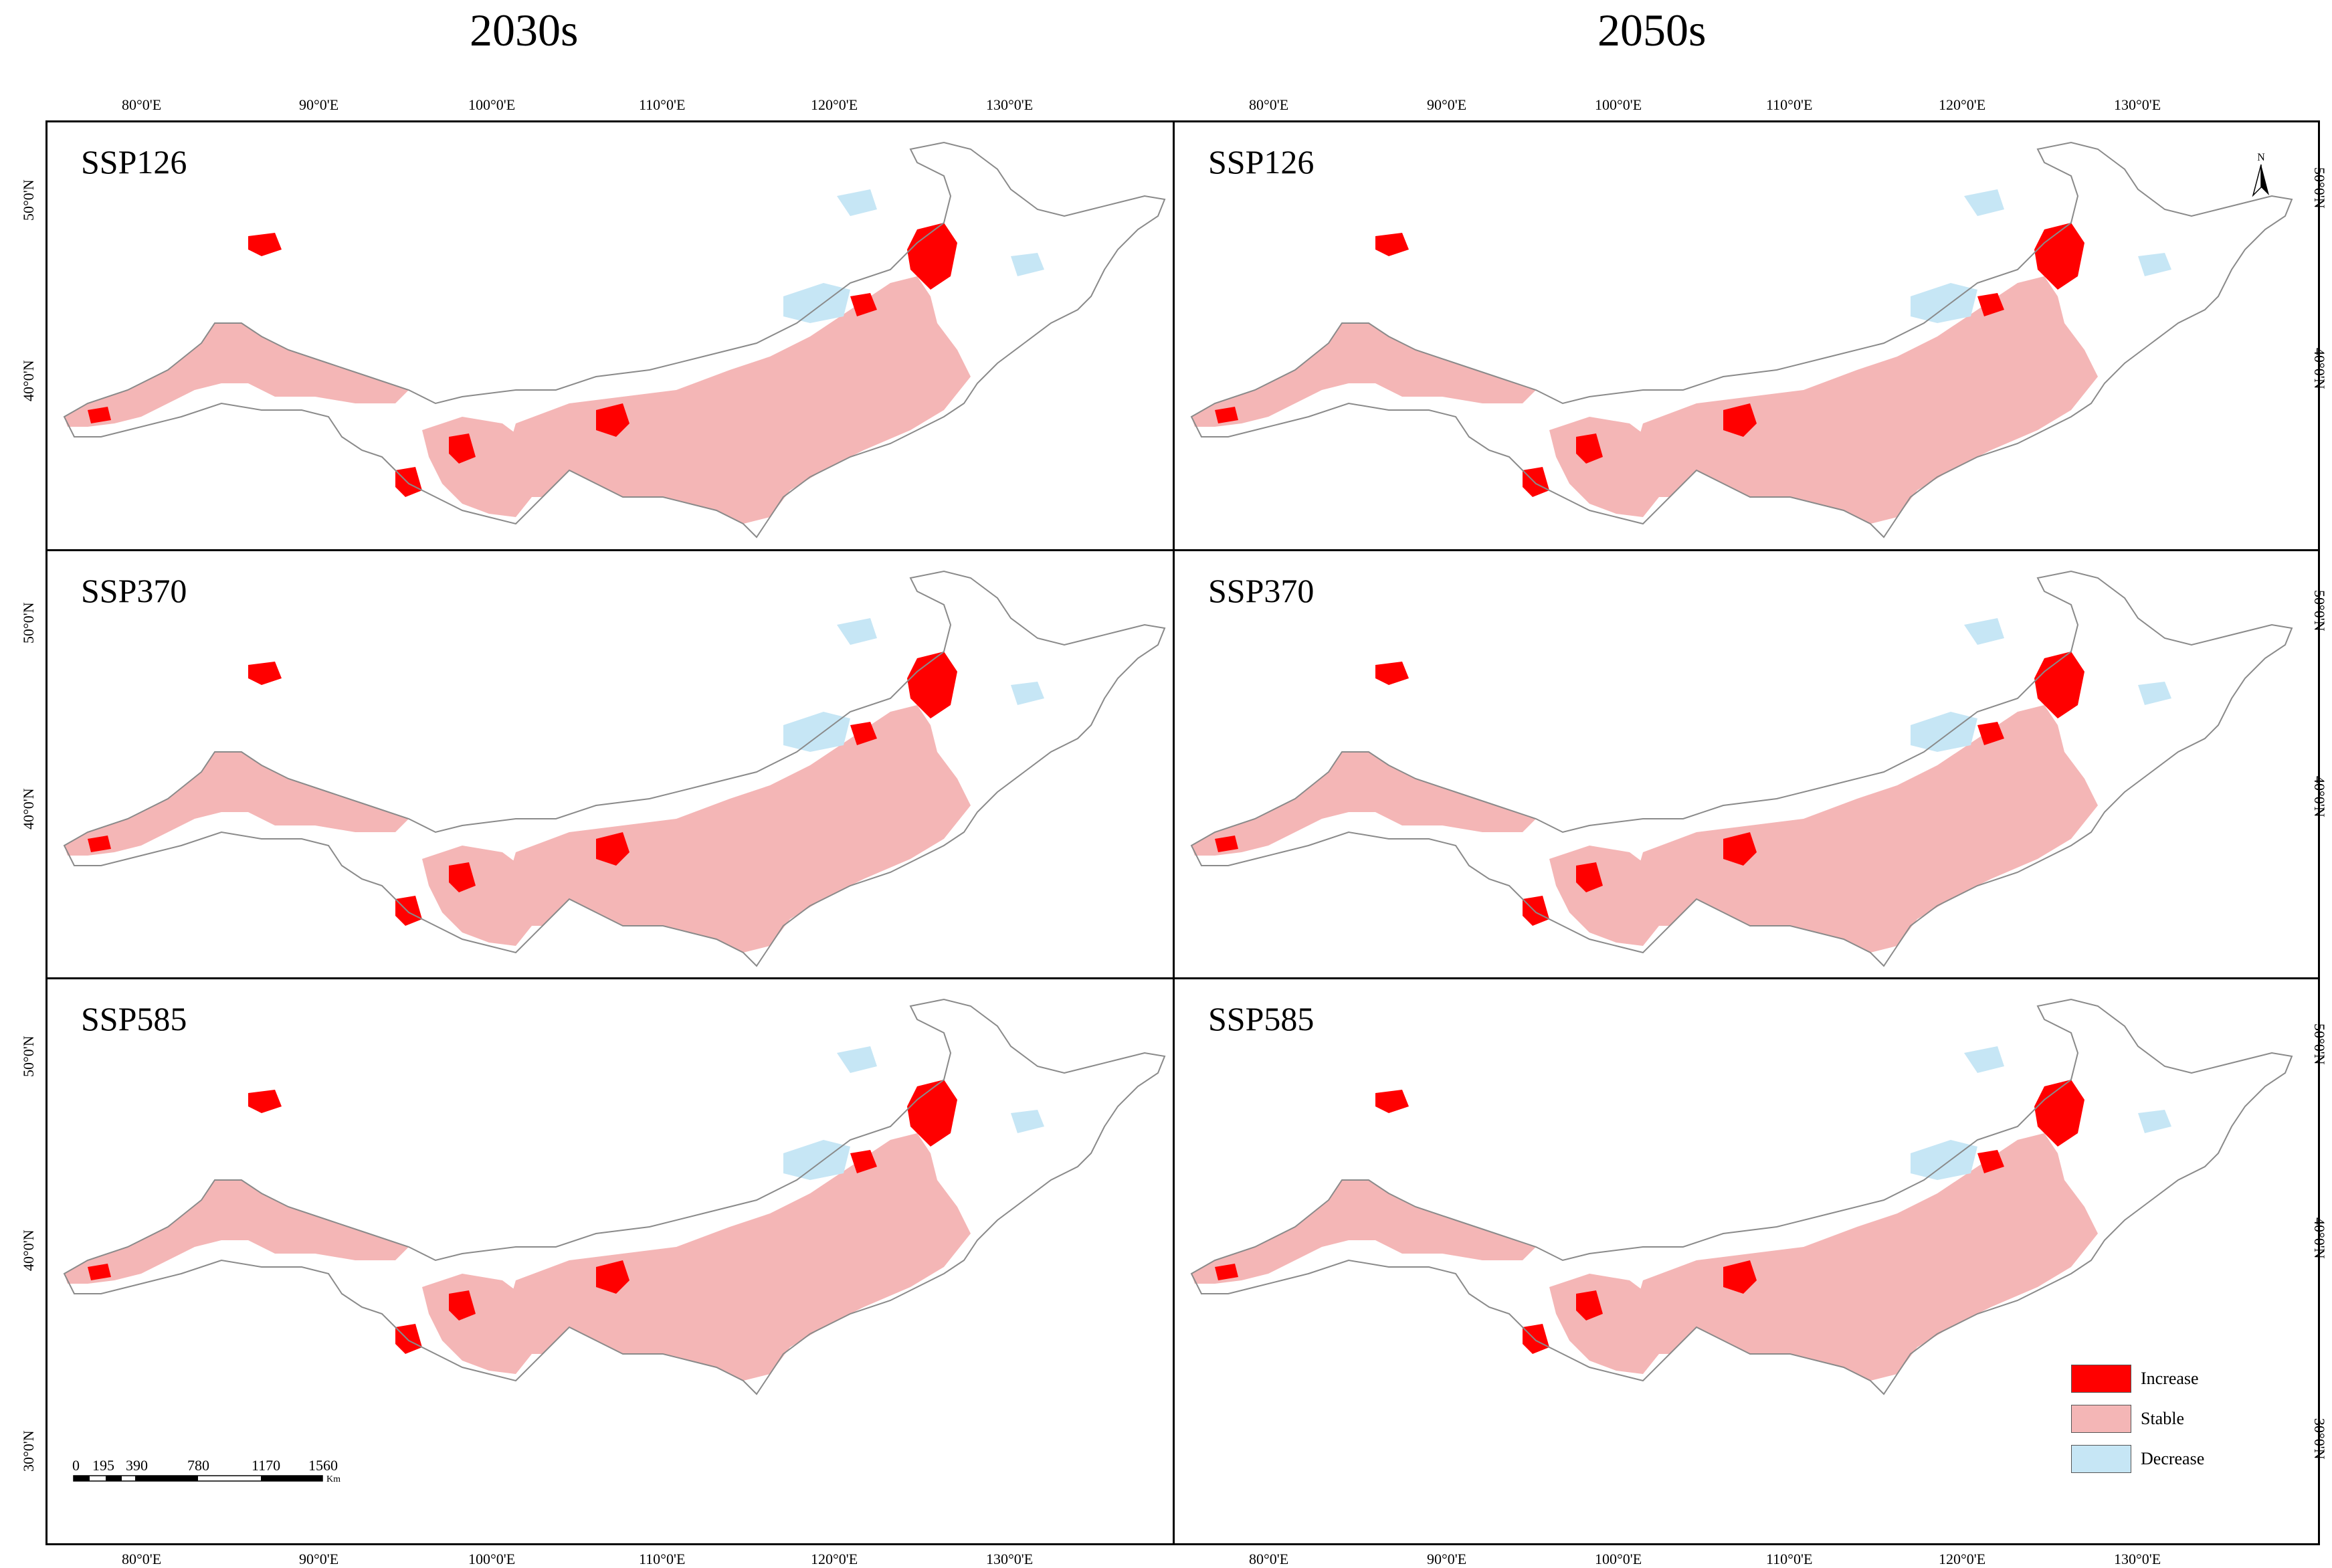  What do you see at coordinates (266, 1465) in the screenshot?
I see `scale-tick: 1170` at bounding box center [266, 1465].